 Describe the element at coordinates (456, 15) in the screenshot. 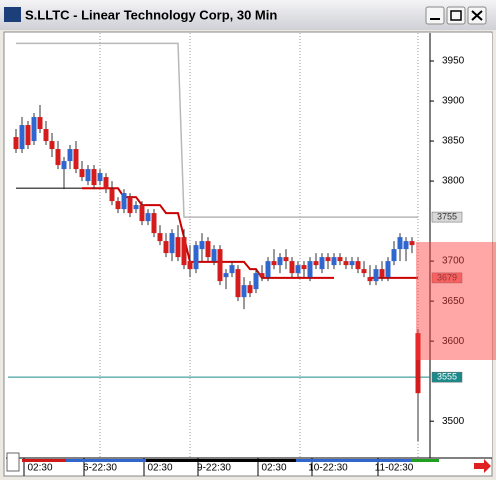

I see `maximize-button` at that location.